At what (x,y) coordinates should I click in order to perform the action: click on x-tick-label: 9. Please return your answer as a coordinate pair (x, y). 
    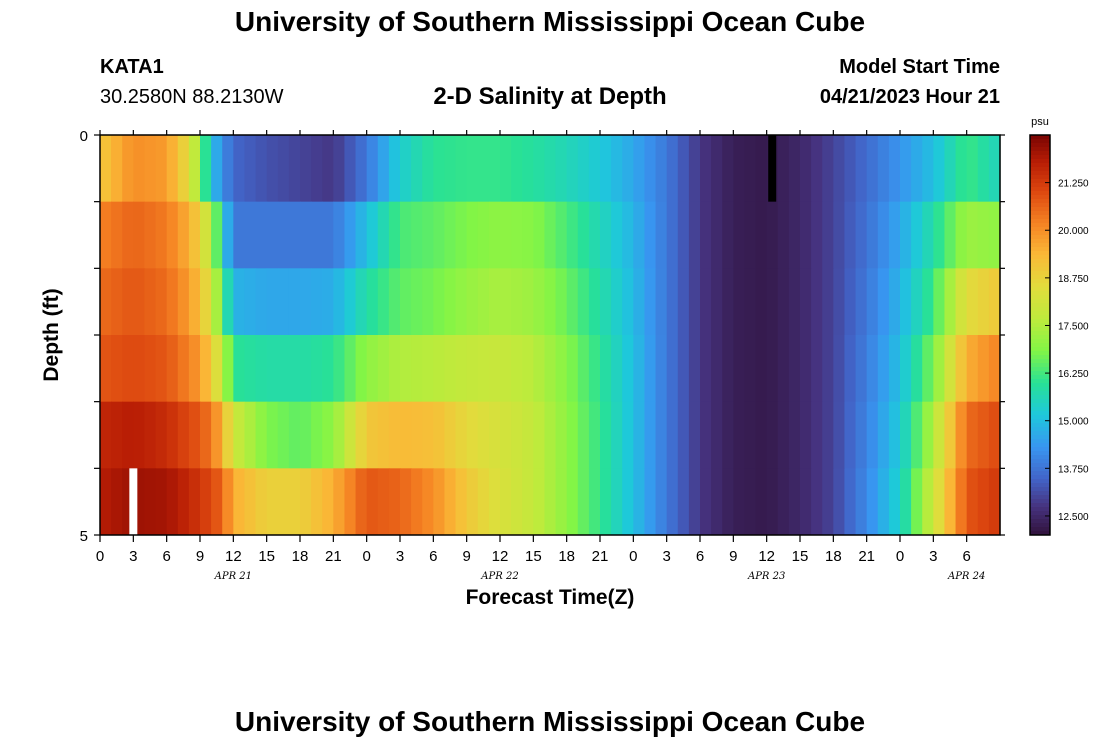
    Looking at the image, I should click on (466, 556).